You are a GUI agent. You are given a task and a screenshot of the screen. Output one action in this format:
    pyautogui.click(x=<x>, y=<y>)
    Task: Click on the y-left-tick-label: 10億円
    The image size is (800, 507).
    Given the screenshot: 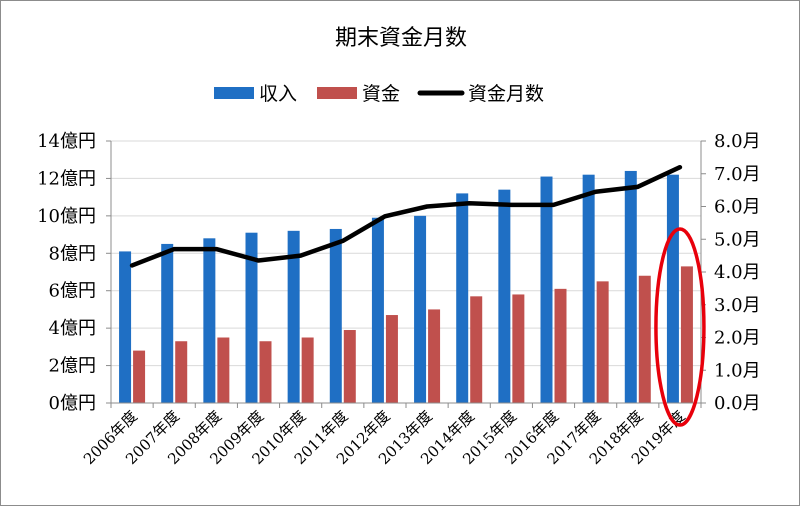 What is the action you would take?
    pyautogui.click(x=66, y=216)
    